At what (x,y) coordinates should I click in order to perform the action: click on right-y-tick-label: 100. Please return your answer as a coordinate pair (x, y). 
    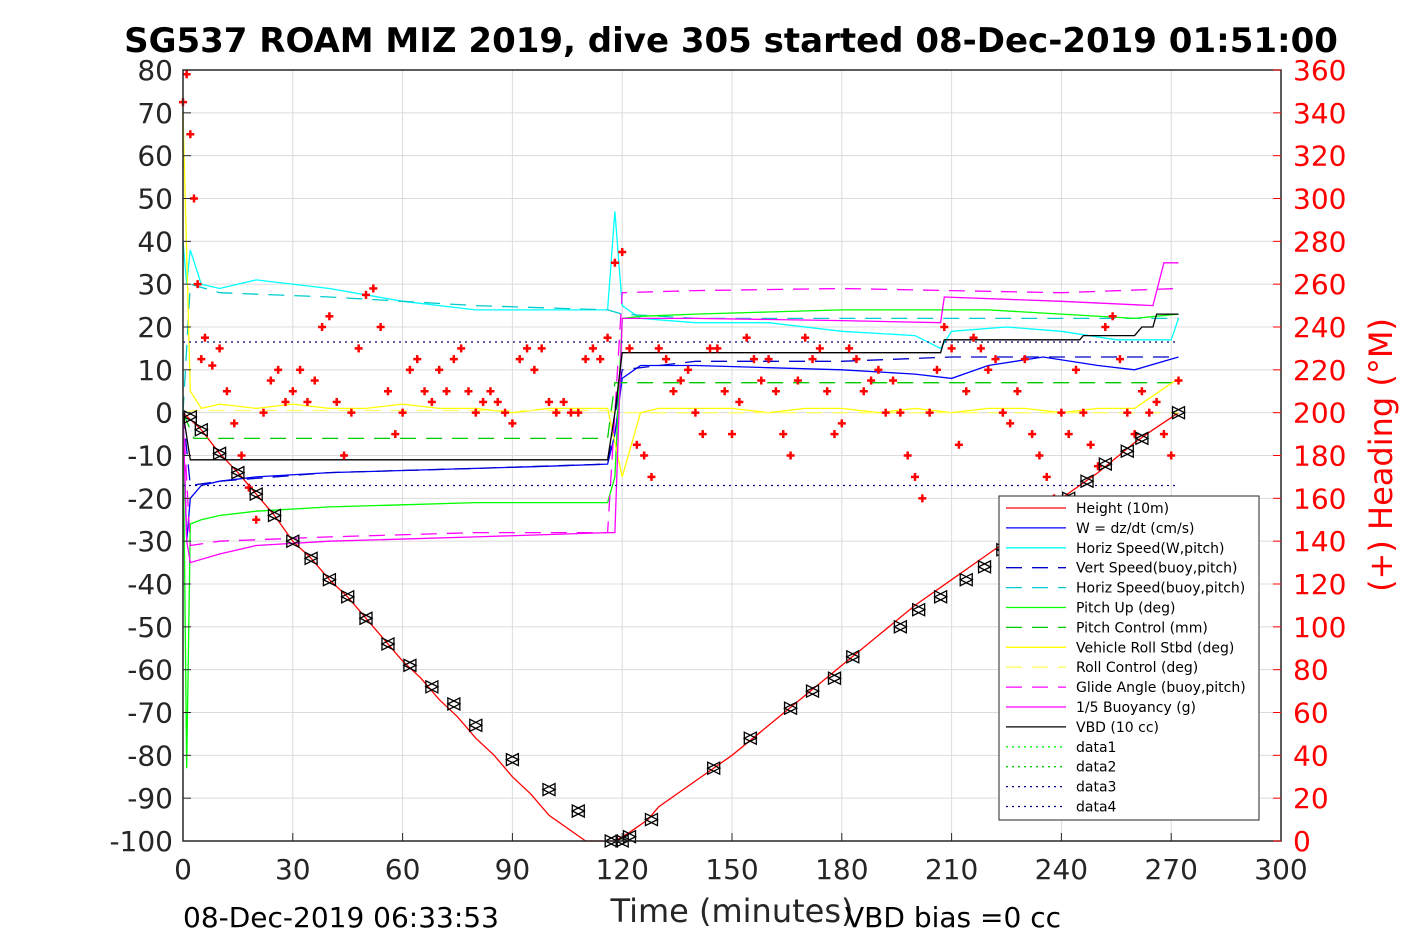
    Looking at the image, I should click on (1319, 627).